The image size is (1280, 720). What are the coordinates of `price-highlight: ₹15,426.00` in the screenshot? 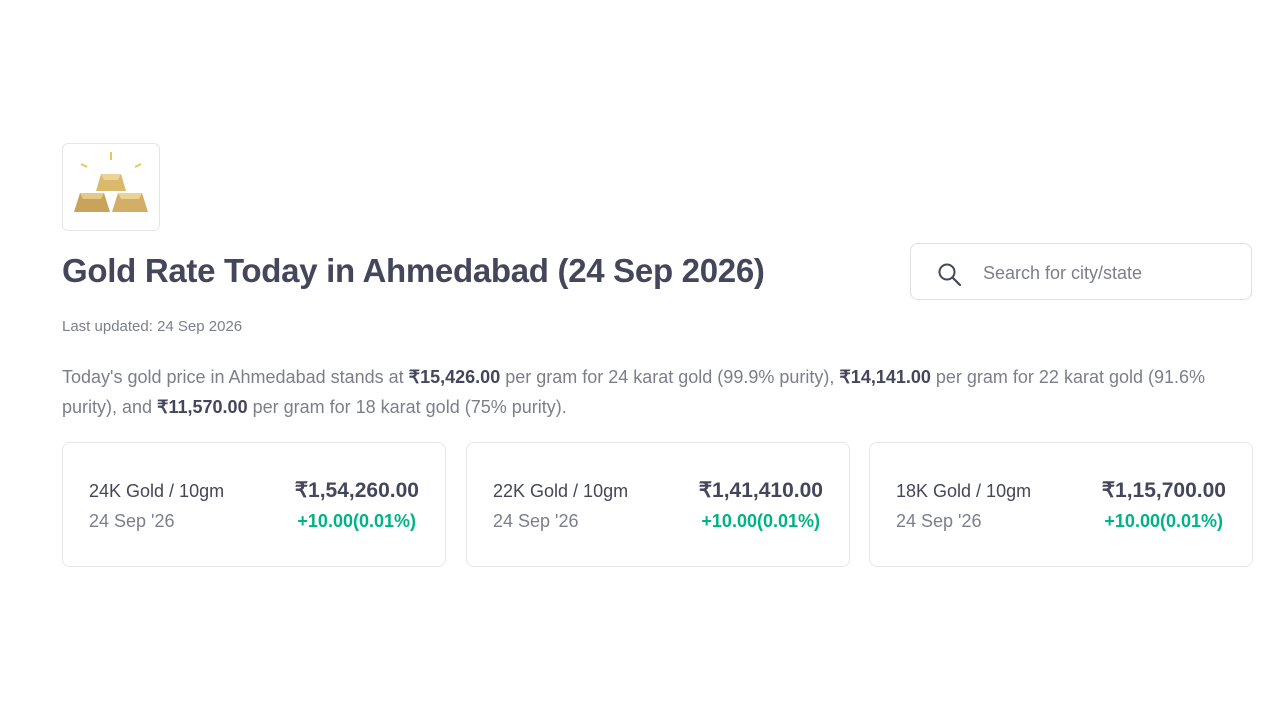 It's located at (454, 377).